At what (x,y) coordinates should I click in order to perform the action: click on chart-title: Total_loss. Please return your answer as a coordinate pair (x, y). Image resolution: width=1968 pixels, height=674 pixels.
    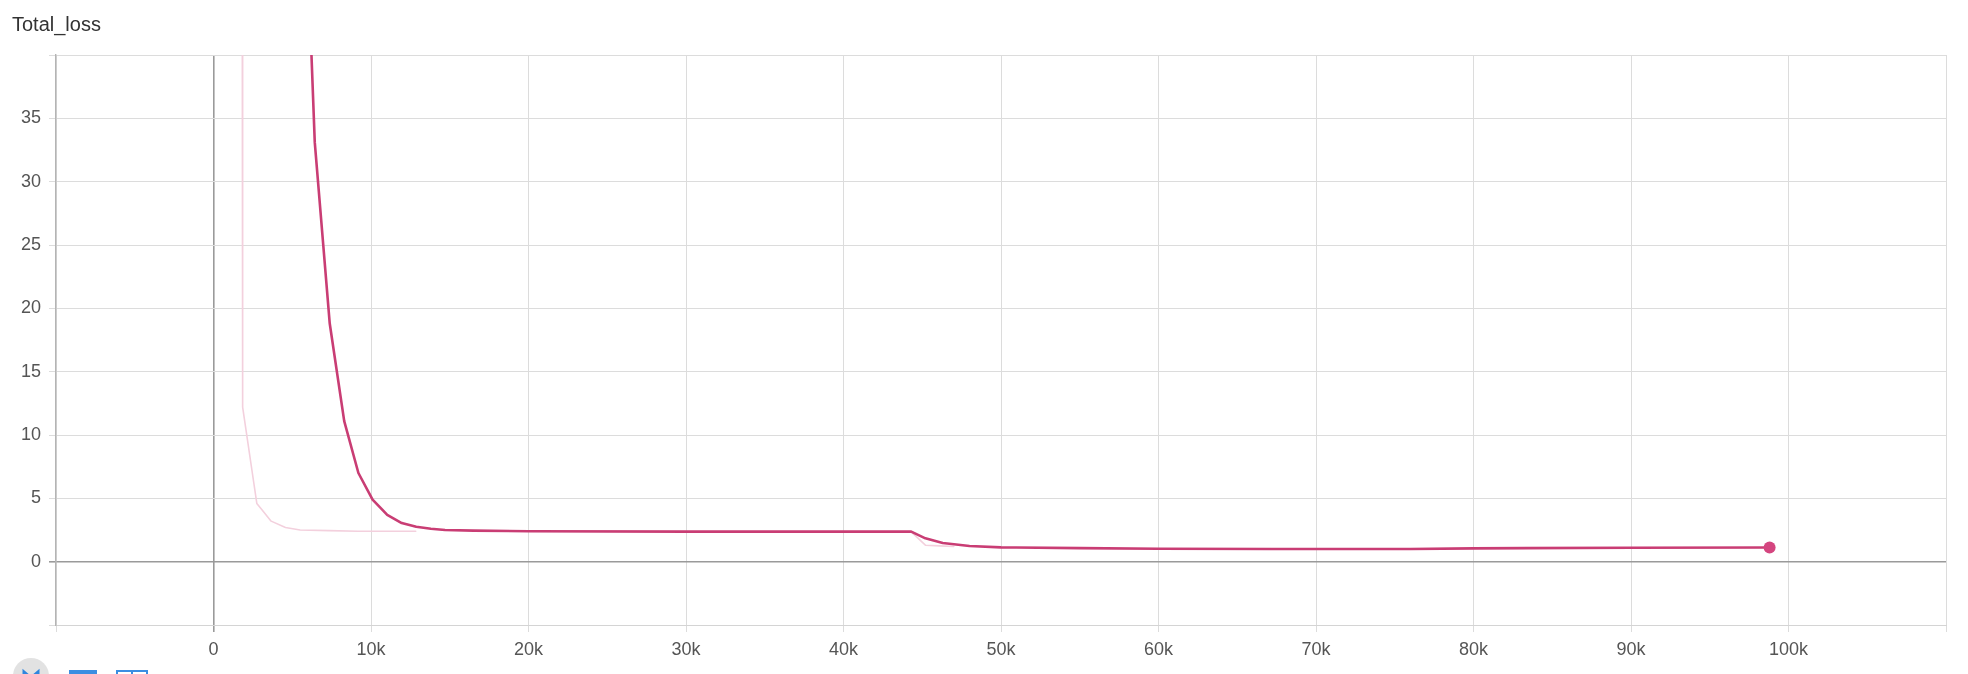
    Looking at the image, I should click on (56, 24).